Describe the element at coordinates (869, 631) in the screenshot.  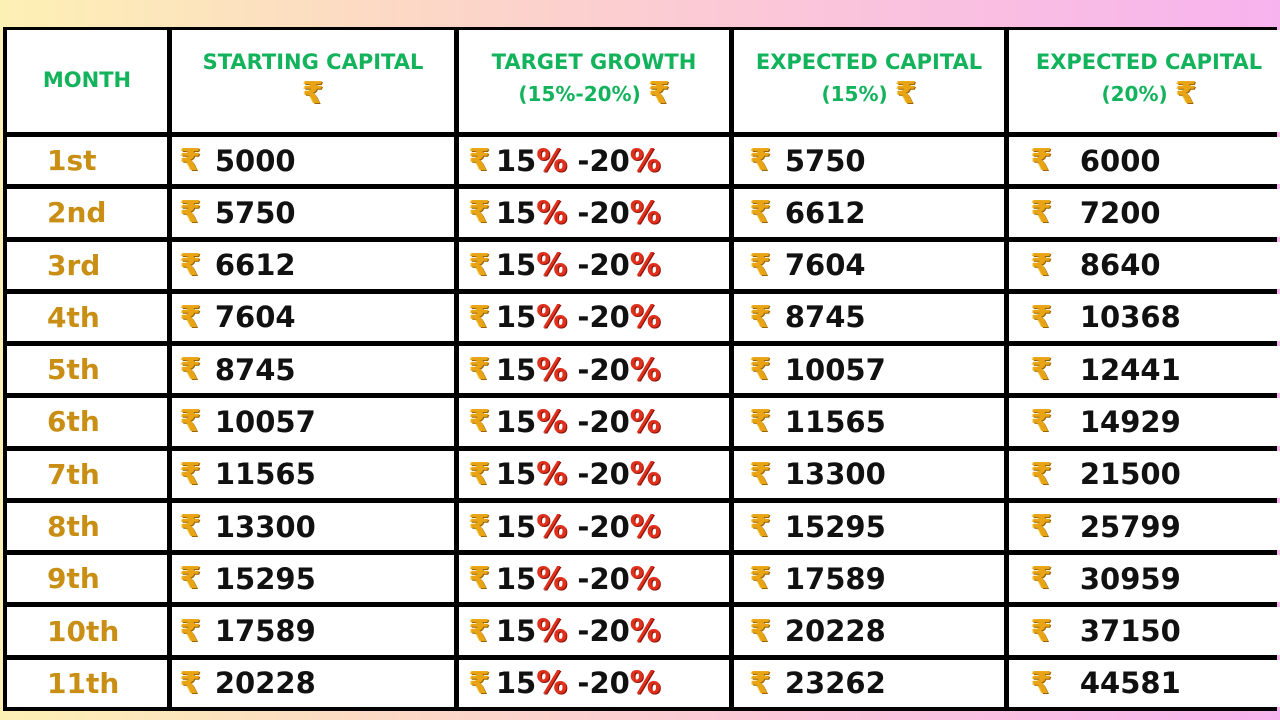
I see `expected-capital-15-cell: ₹ 20228` at that location.